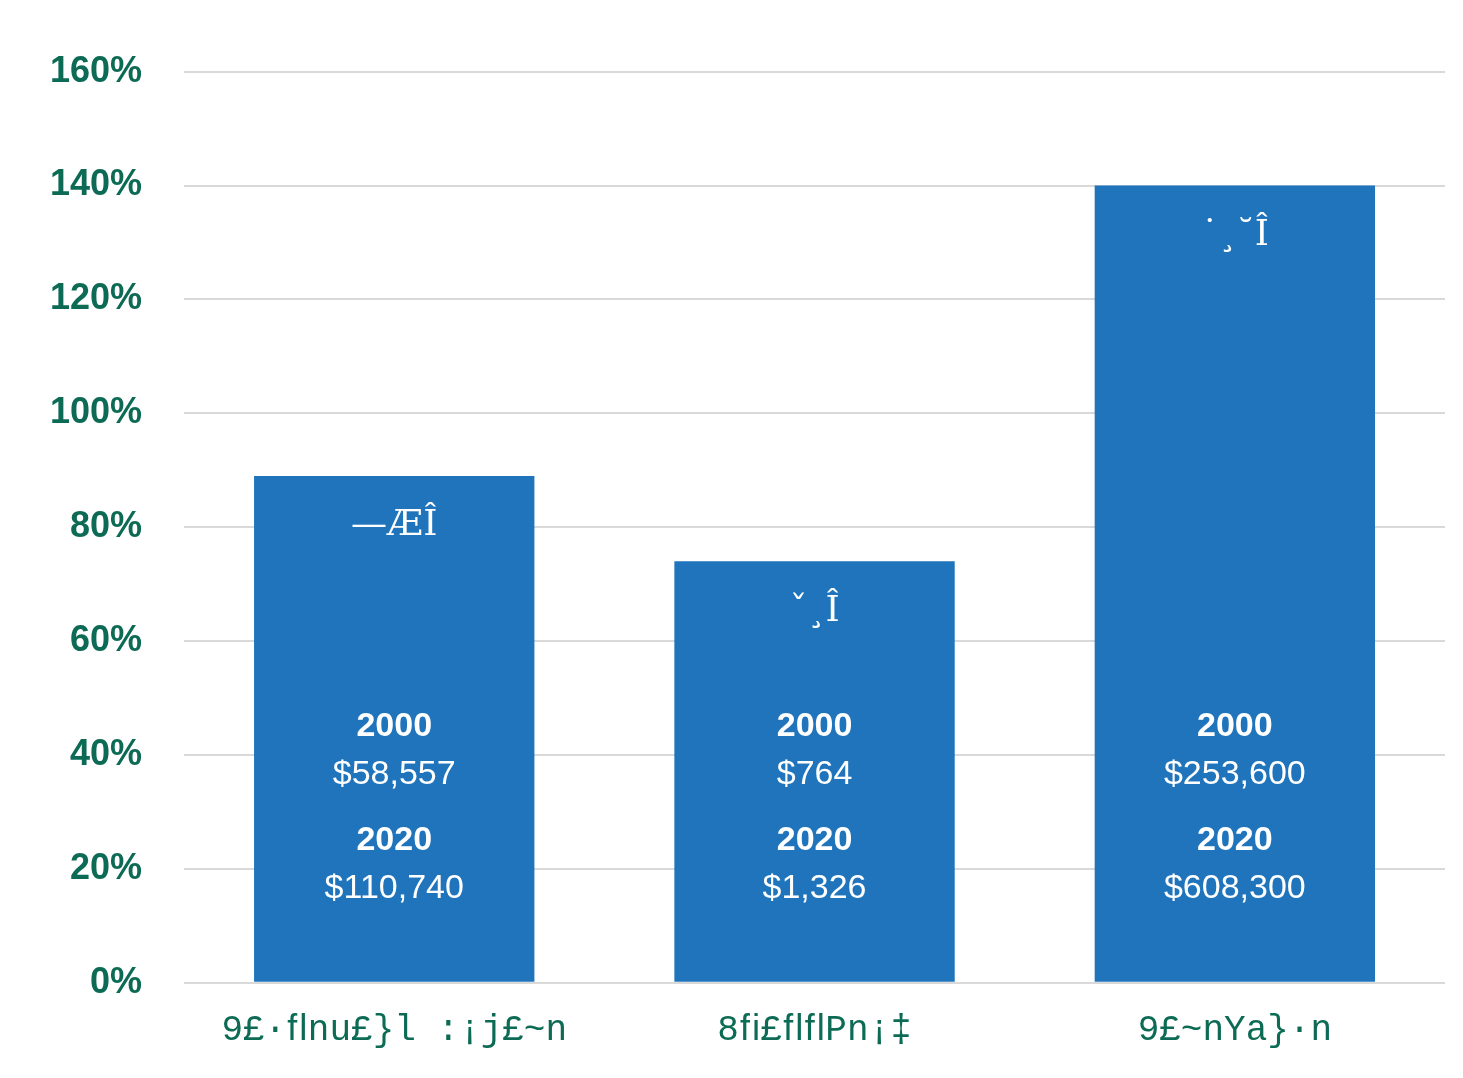  I want to click on x-tick-label: 9£~nYa}·n, so click(1235, 1030).